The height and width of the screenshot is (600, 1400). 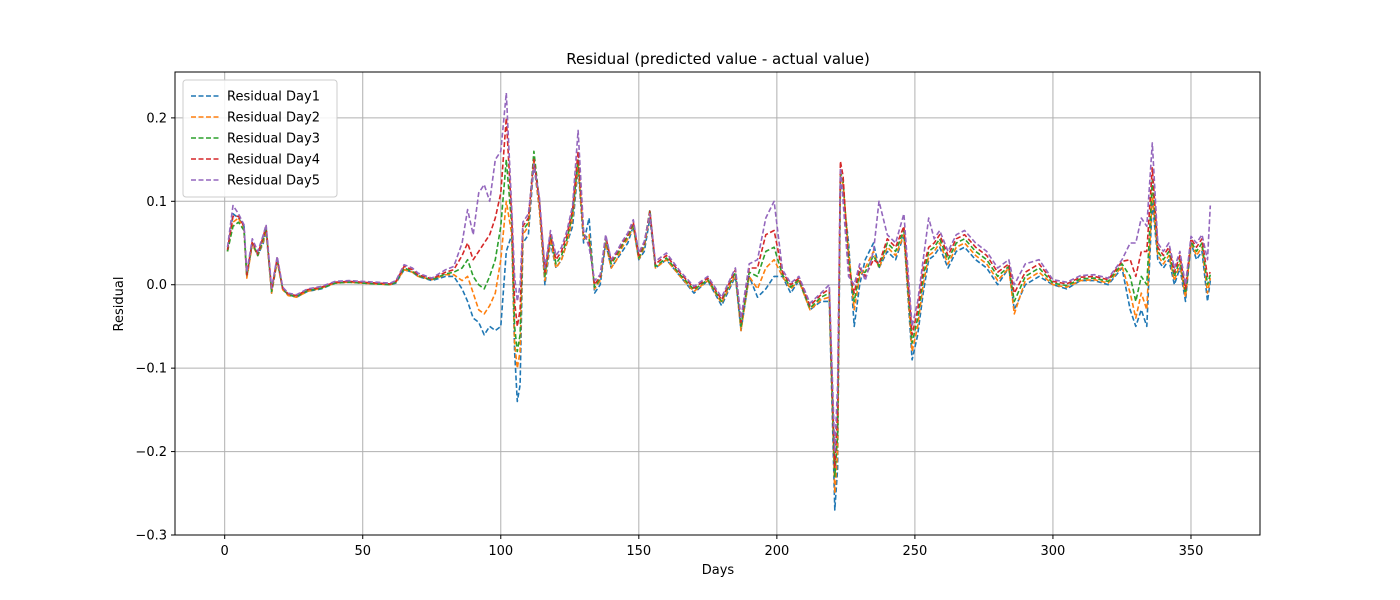 What do you see at coordinates (638, 551) in the screenshot?
I see `x-tick-label: 150` at bounding box center [638, 551].